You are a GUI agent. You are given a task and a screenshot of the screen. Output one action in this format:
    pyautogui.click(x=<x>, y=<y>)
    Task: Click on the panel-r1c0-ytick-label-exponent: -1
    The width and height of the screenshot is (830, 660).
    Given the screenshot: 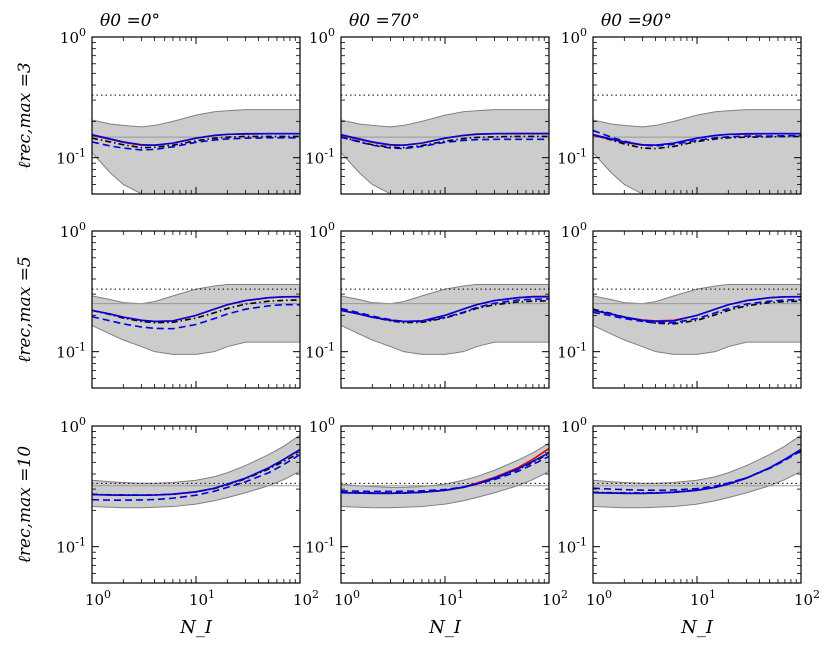 What is the action you would take?
    pyautogui.click(x=80, y=347)
    